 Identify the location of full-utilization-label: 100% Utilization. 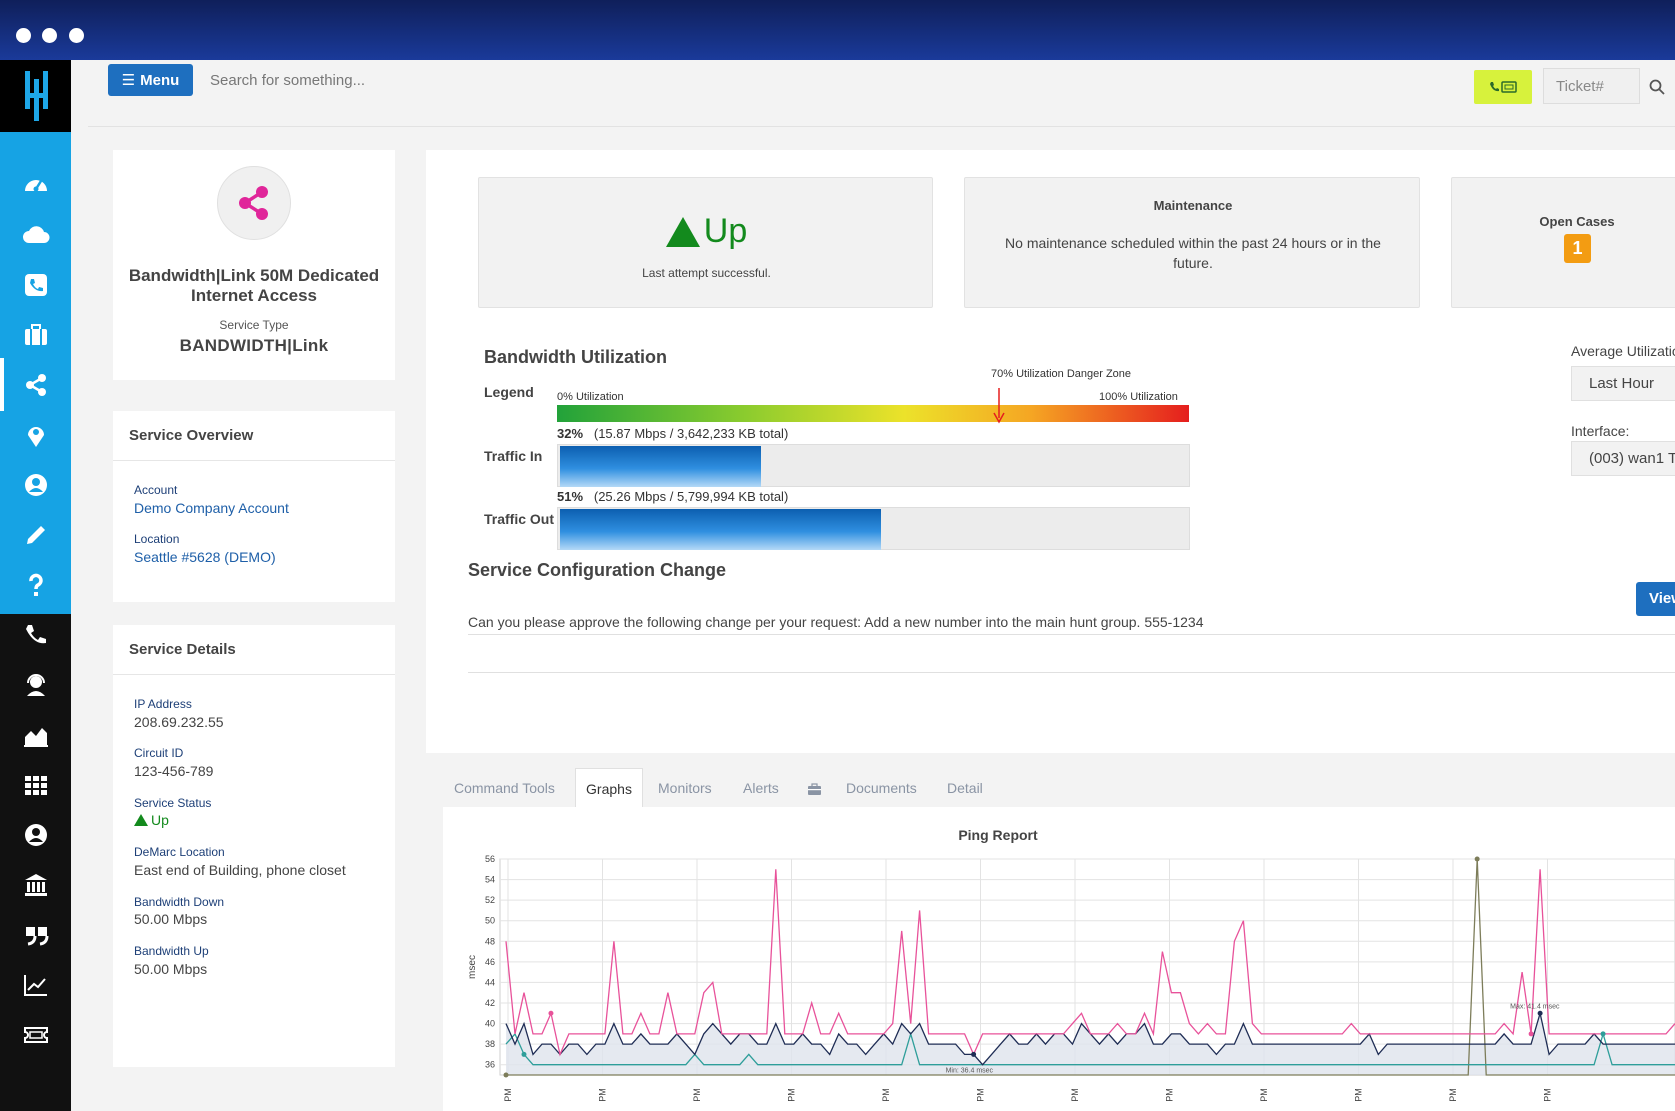
(1138, 397).